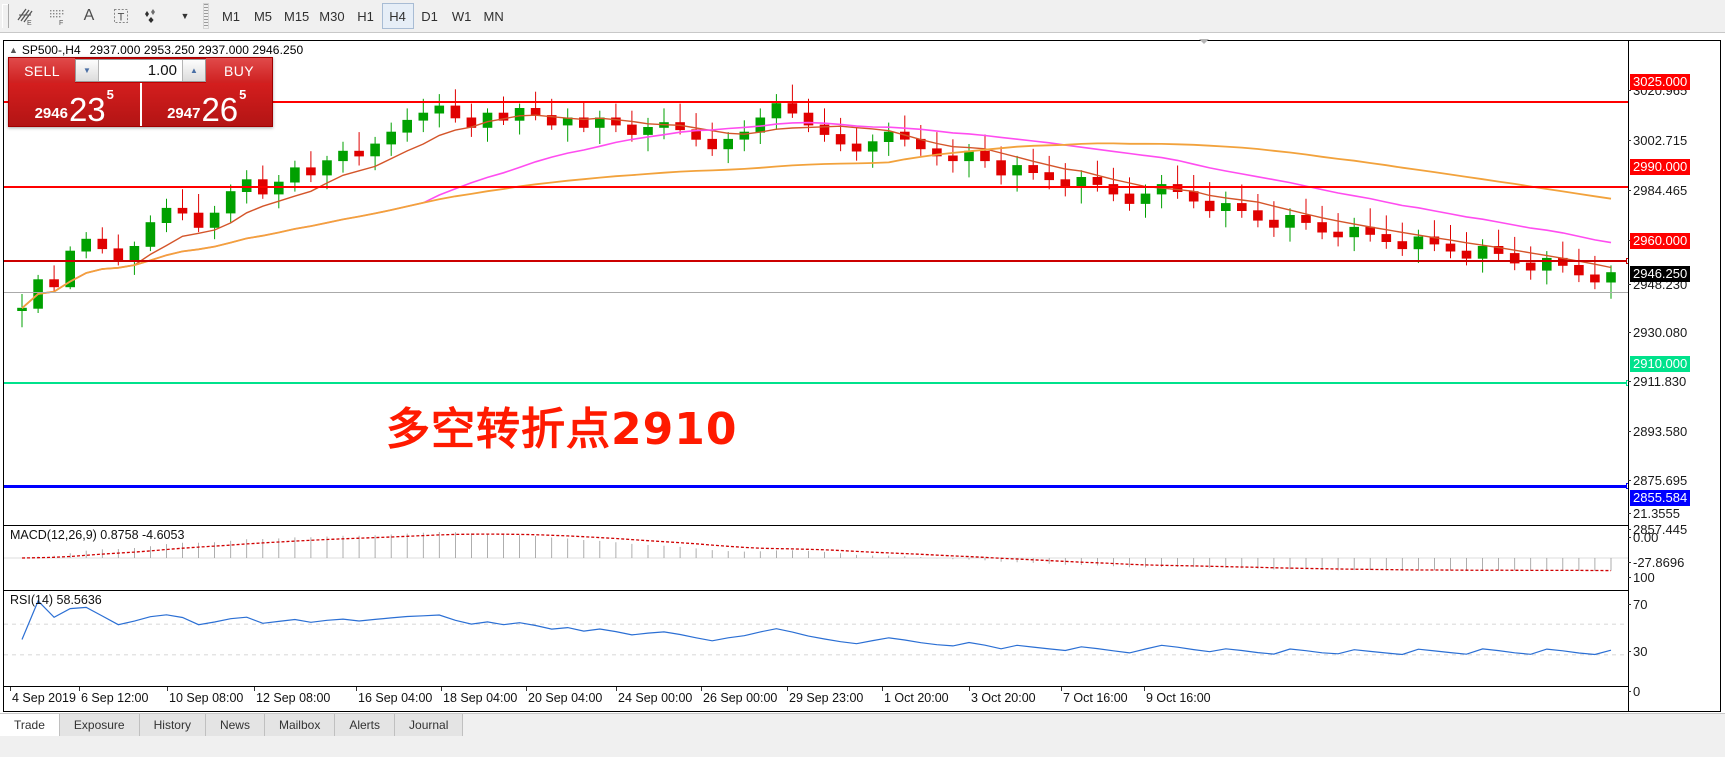  Describe the element at coordinates (99, 725) in the screenshot. I see `tab-exposure: Exposure` at that location.